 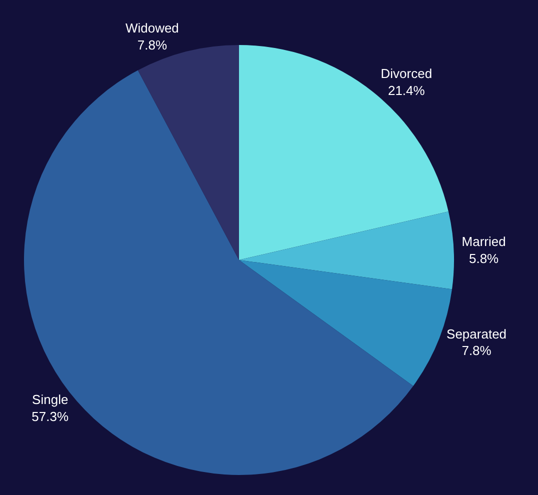 I want to click on slice-label: Widowed, so click(x=152, y=28).